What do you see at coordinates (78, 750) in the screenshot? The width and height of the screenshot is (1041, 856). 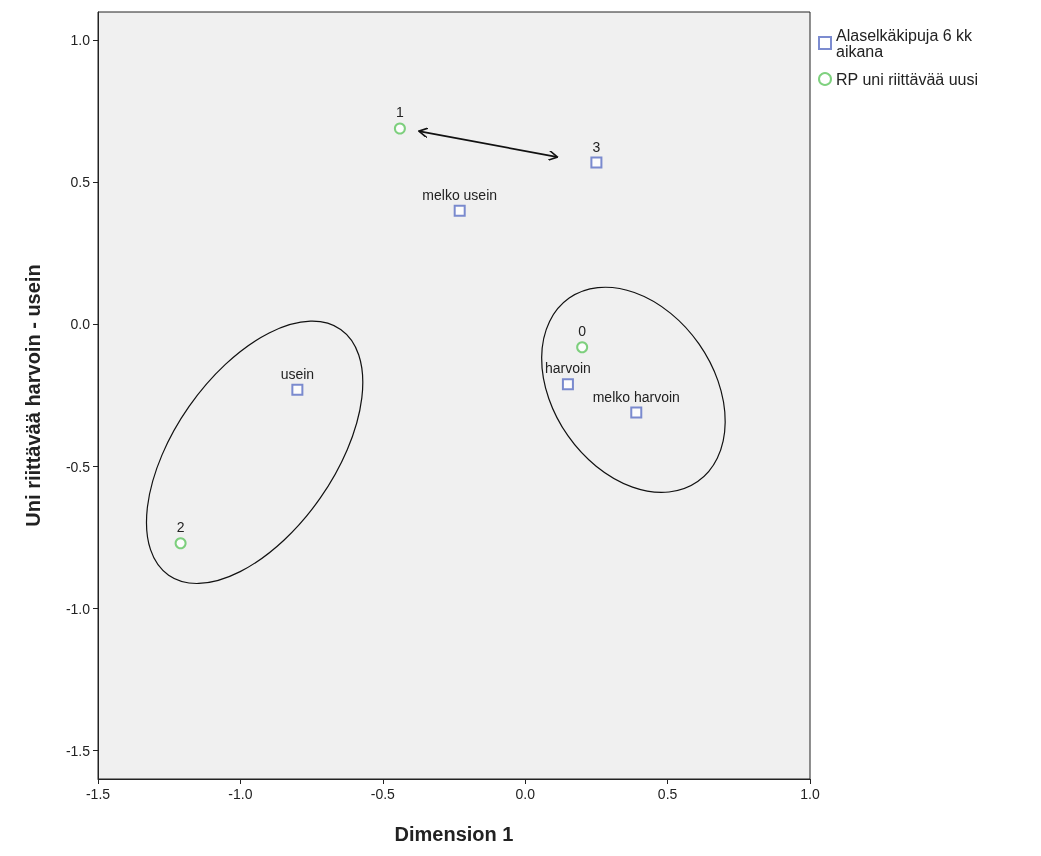 I see `y-tick-label: -1.5` at bounding box center [78, 750].